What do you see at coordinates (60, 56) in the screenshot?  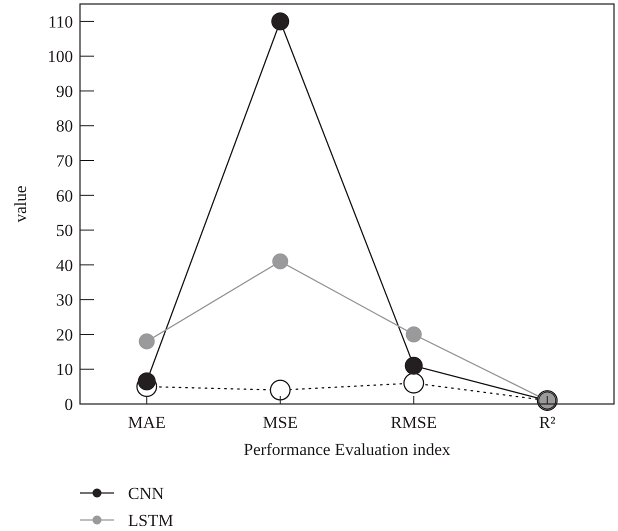 I see `y-tick-label: 100` at bounding box center [60, 56].